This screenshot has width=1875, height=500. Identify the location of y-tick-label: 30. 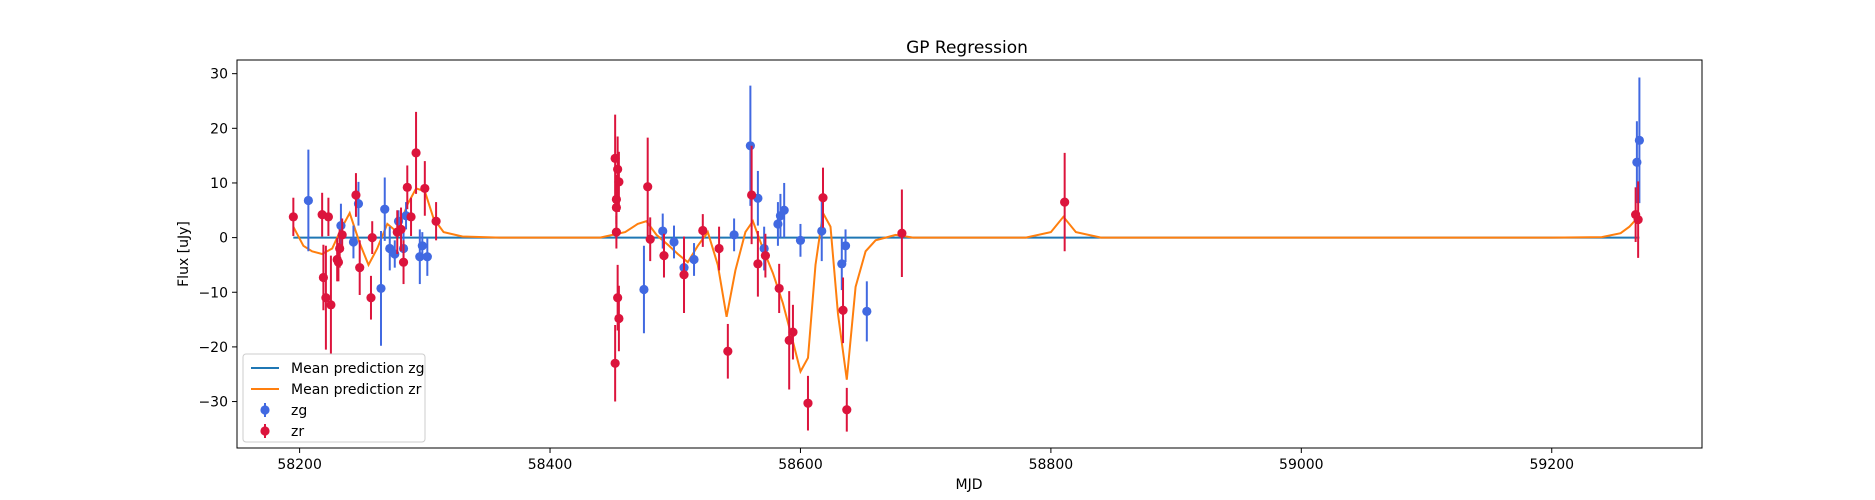
(219, 75).